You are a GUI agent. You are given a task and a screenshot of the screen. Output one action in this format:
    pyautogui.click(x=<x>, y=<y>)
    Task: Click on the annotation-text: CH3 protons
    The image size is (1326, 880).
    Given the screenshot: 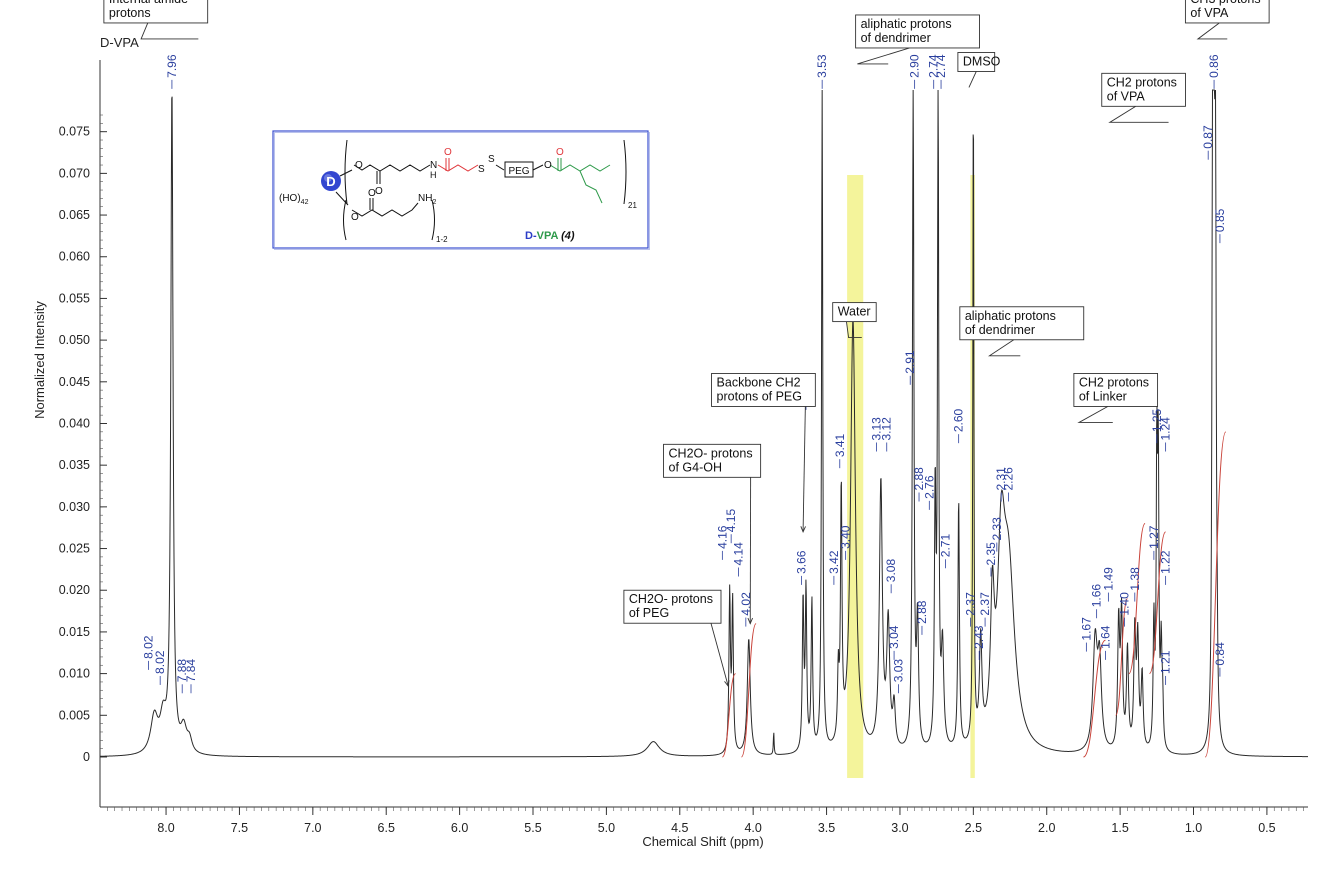 What is the action you would take?
    pyautogui.click(x=1225, y=3)
    